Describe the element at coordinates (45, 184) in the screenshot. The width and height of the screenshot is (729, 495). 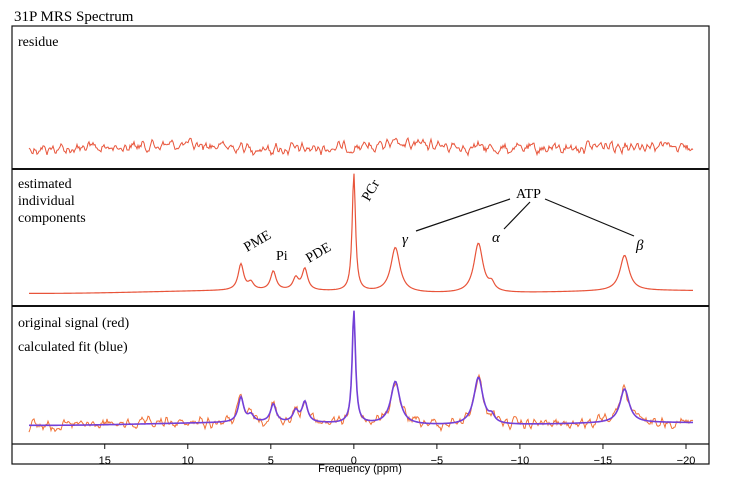
I see `panel-label-components-line-1: estimated` at that location.